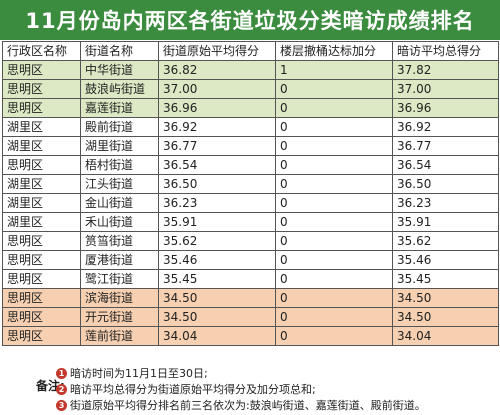  I want to click on cell-street: 鹭江街道, so click(119, 279).